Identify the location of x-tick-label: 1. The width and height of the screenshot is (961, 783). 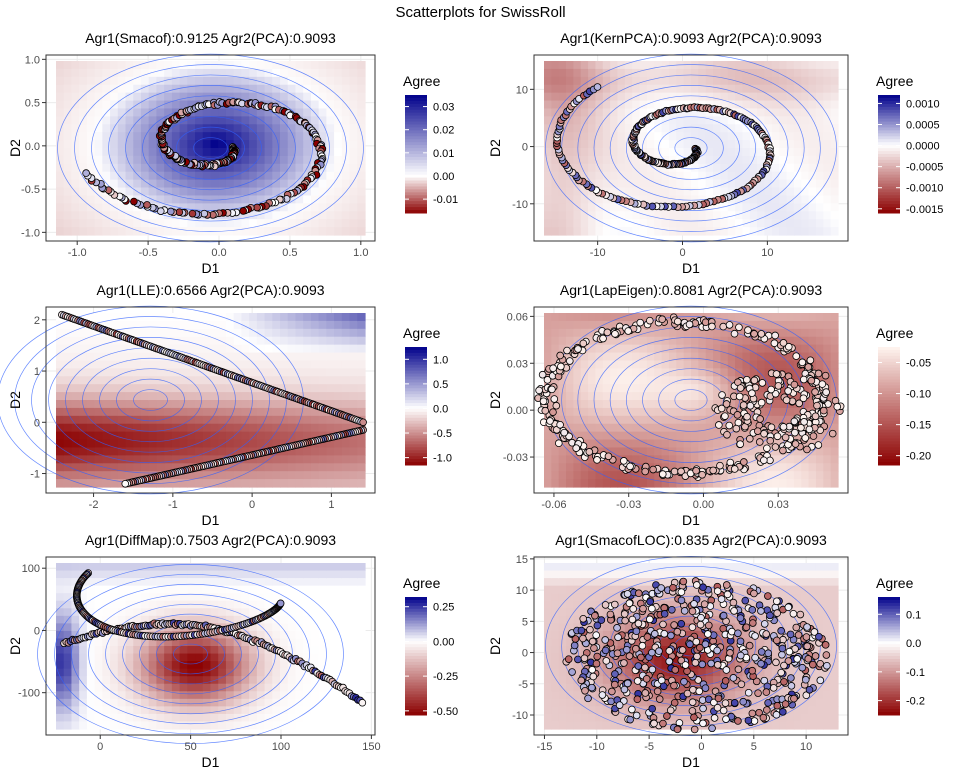
(331, 505).